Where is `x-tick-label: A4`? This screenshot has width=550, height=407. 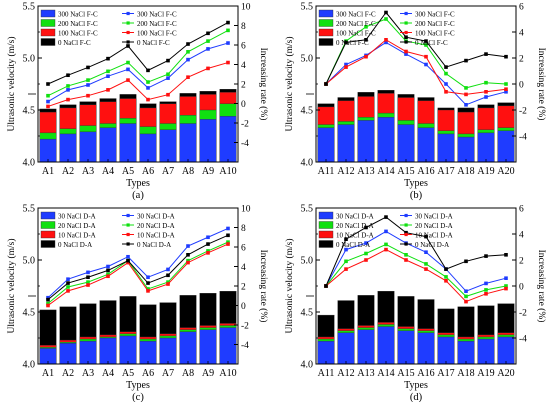 x-tick-label: A4 is located at coordinates (108, 171).